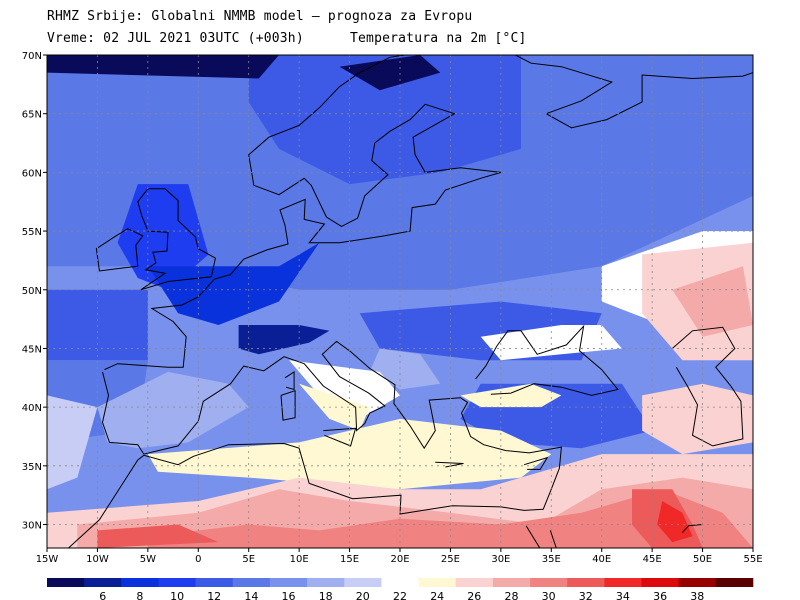 Image resolution: width=800 pixels, height=600 pixels. Describe the element at coordinates (349, 559) in the screenshot. I see `lon-tick-label: 15E` at that location.